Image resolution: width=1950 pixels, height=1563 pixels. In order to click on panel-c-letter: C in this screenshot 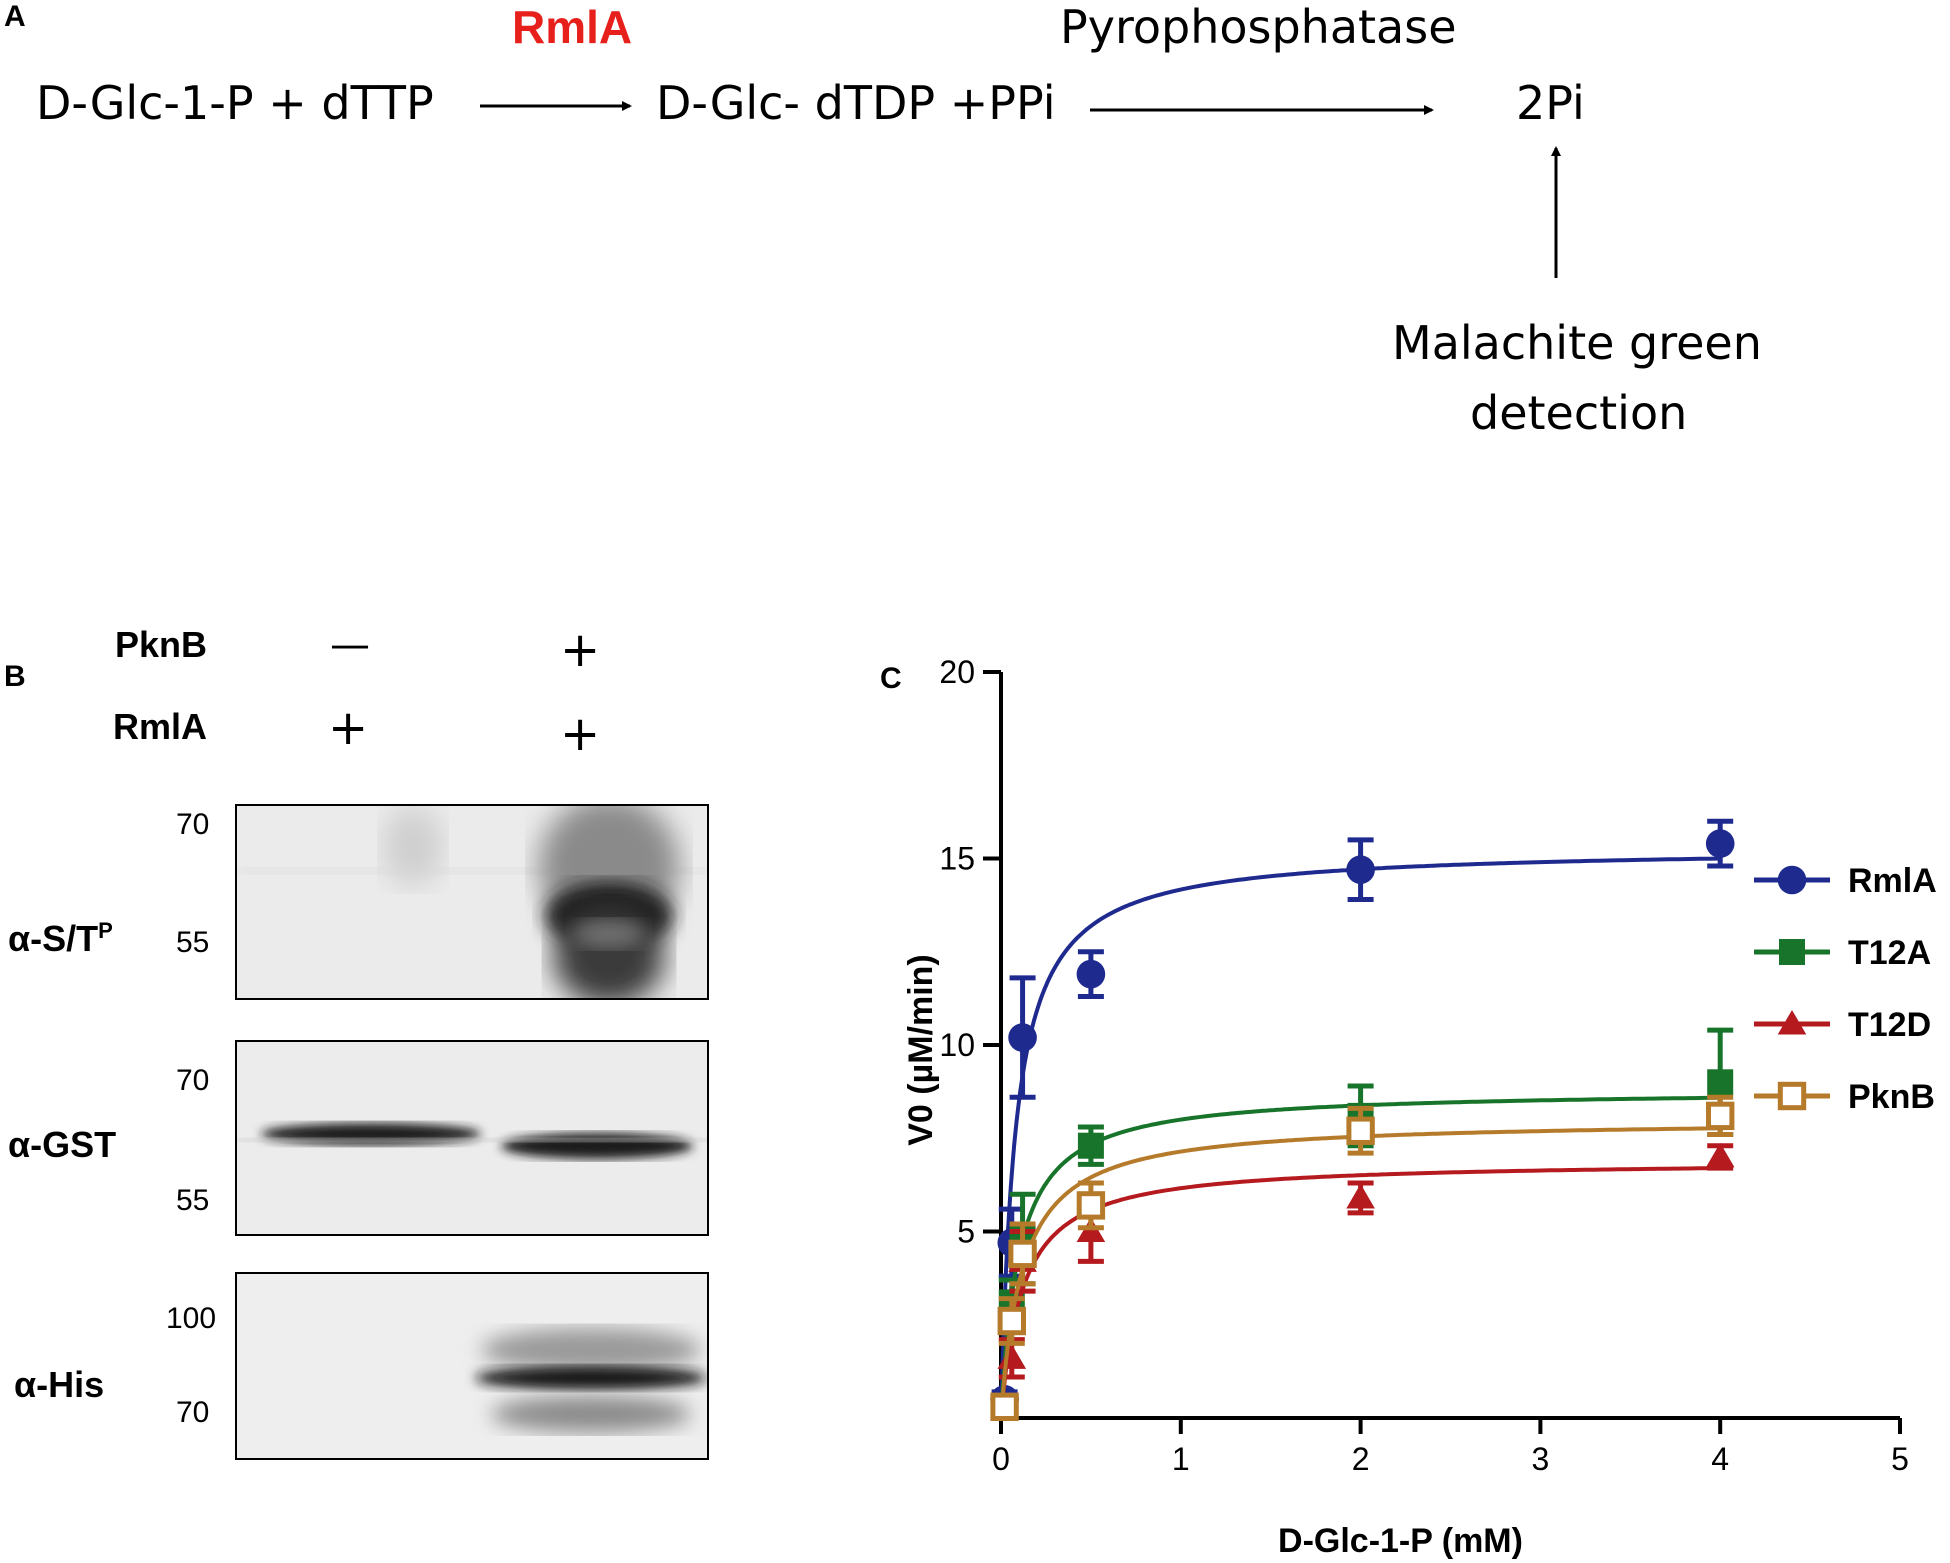, I will do `click(891, 678)`.